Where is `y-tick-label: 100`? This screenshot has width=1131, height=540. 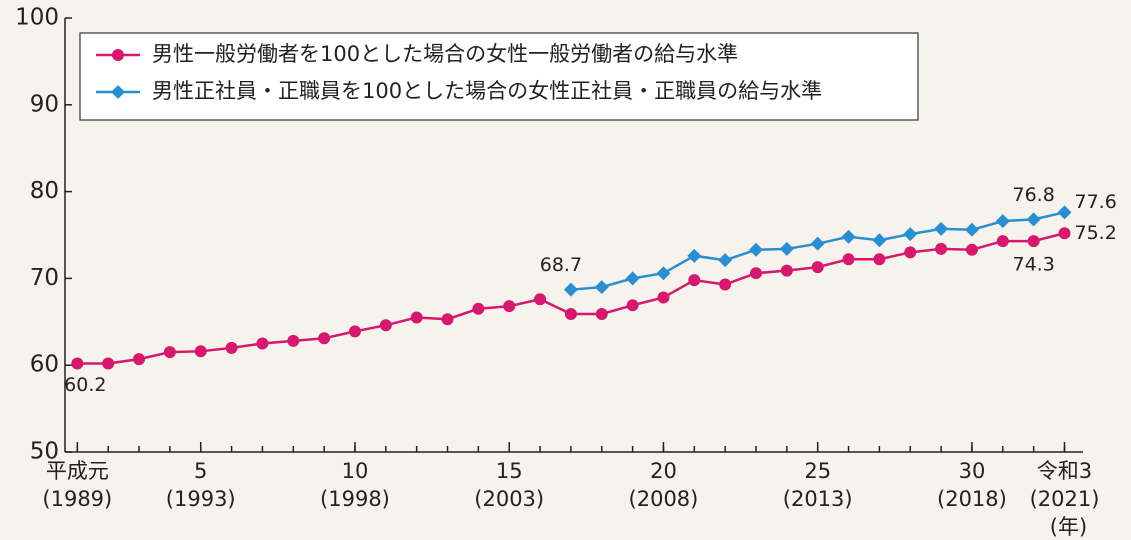
y-tick-label: 100 is located at coordinates (37, 18).